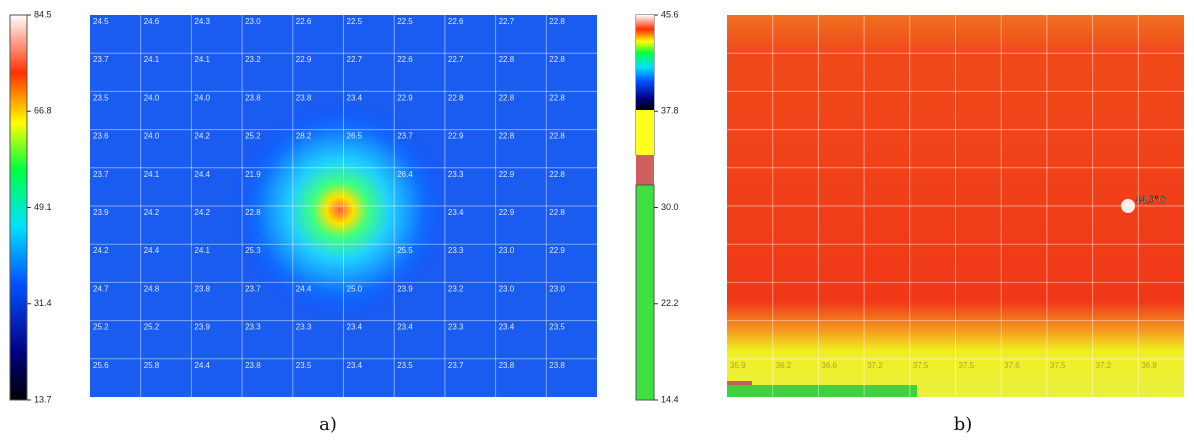 The height and width of the screenshot is (443, 1194). Describe the element at coordinates (152, 288) in the screenshot. I see `cell-value: 24.8` at that location.